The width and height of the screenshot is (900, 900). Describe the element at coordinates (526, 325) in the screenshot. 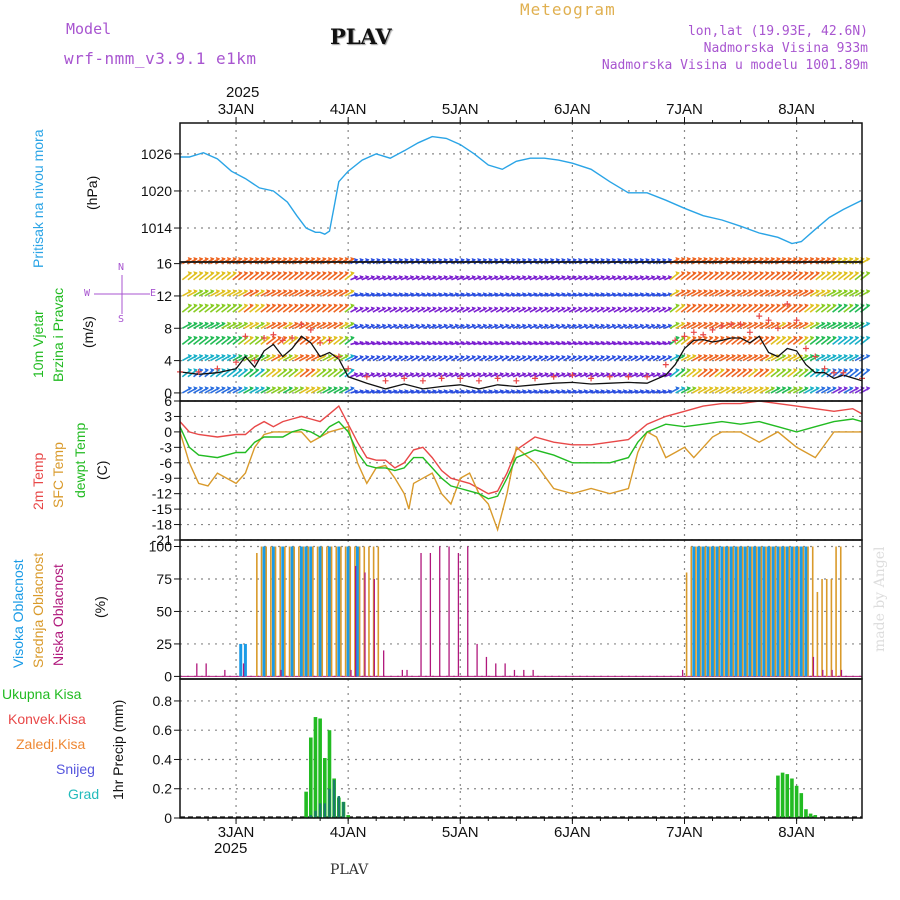

I see `wind-barb-field` at that location.